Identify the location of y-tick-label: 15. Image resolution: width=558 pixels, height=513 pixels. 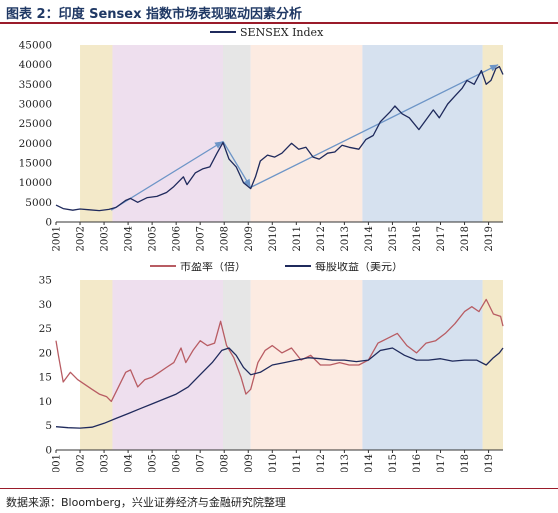
(45, 378).